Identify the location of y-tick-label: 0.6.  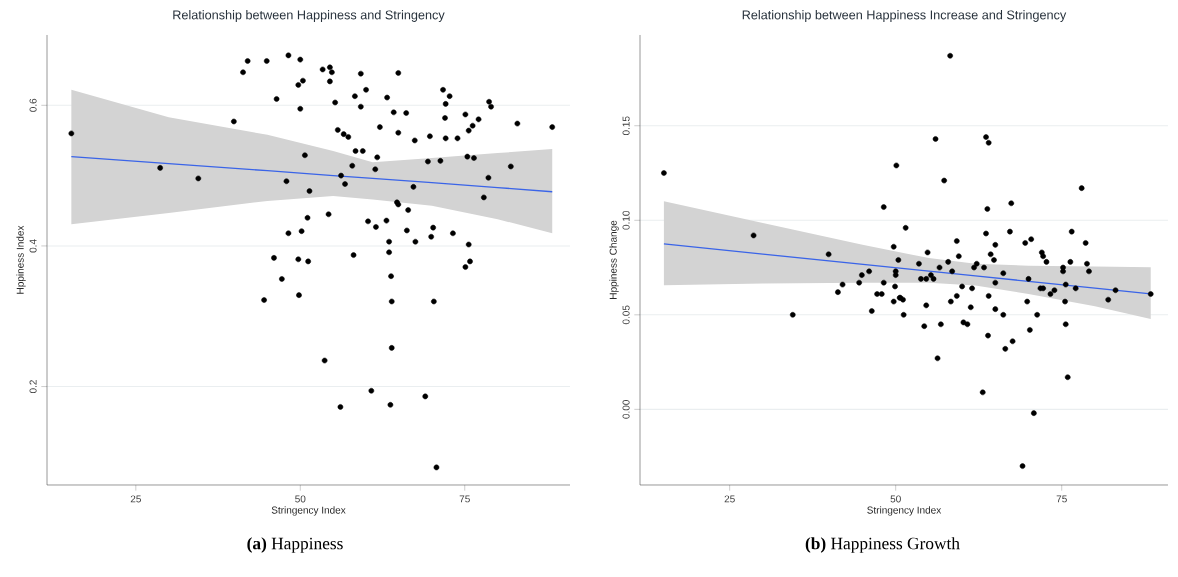
(33, 105).